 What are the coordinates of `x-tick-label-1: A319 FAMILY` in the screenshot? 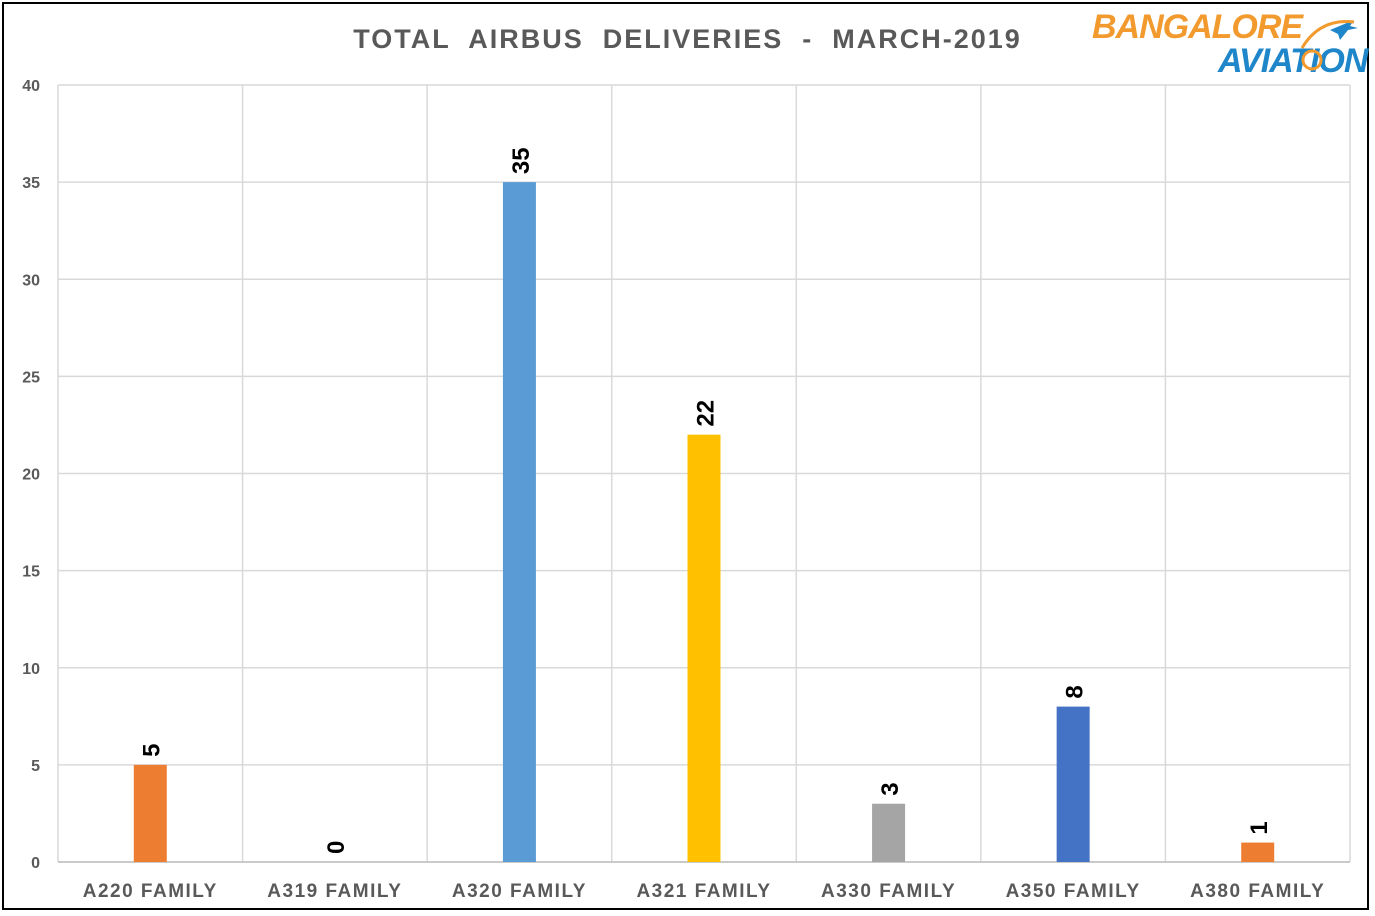 It's located at (334, 891).